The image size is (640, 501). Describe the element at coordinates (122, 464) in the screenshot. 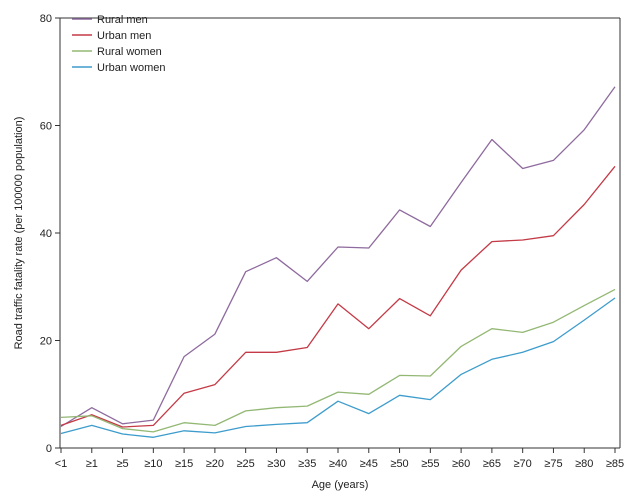

I see `x-tick-label: ≥5` at that location.